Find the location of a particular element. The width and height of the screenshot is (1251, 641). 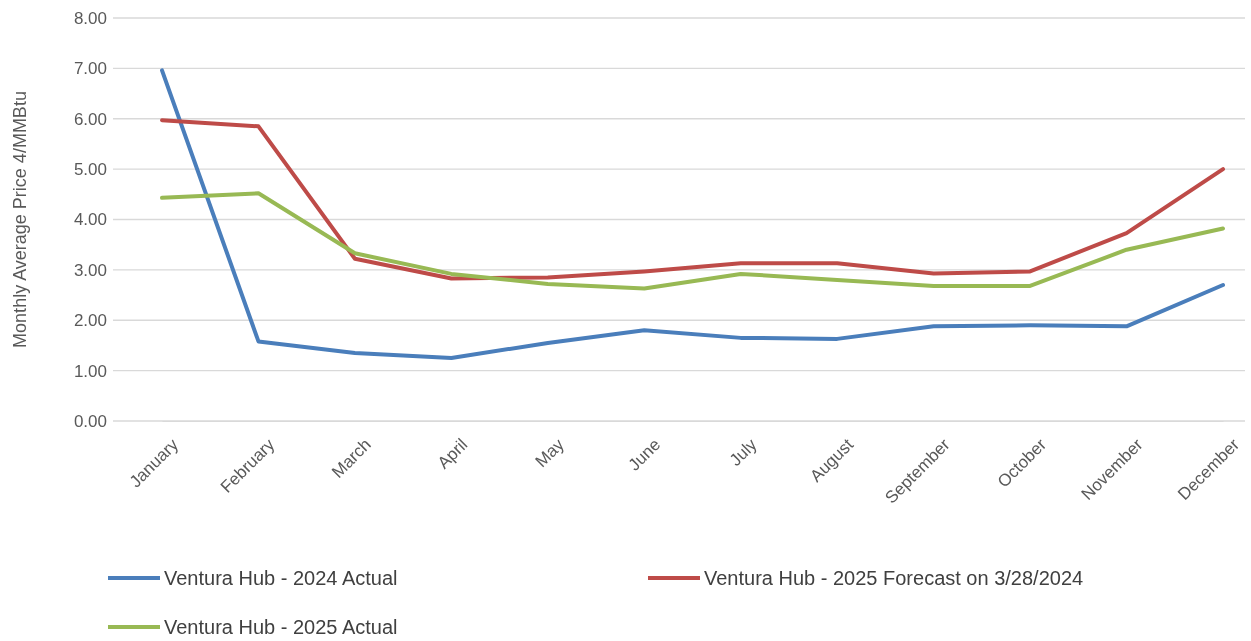

x-tick-label: May is located at coordinates (550, 453).